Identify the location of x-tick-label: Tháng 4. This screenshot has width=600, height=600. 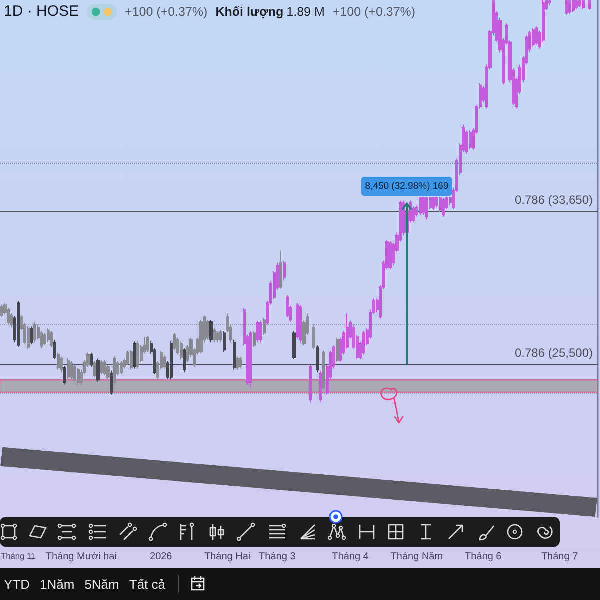
(351, 557).